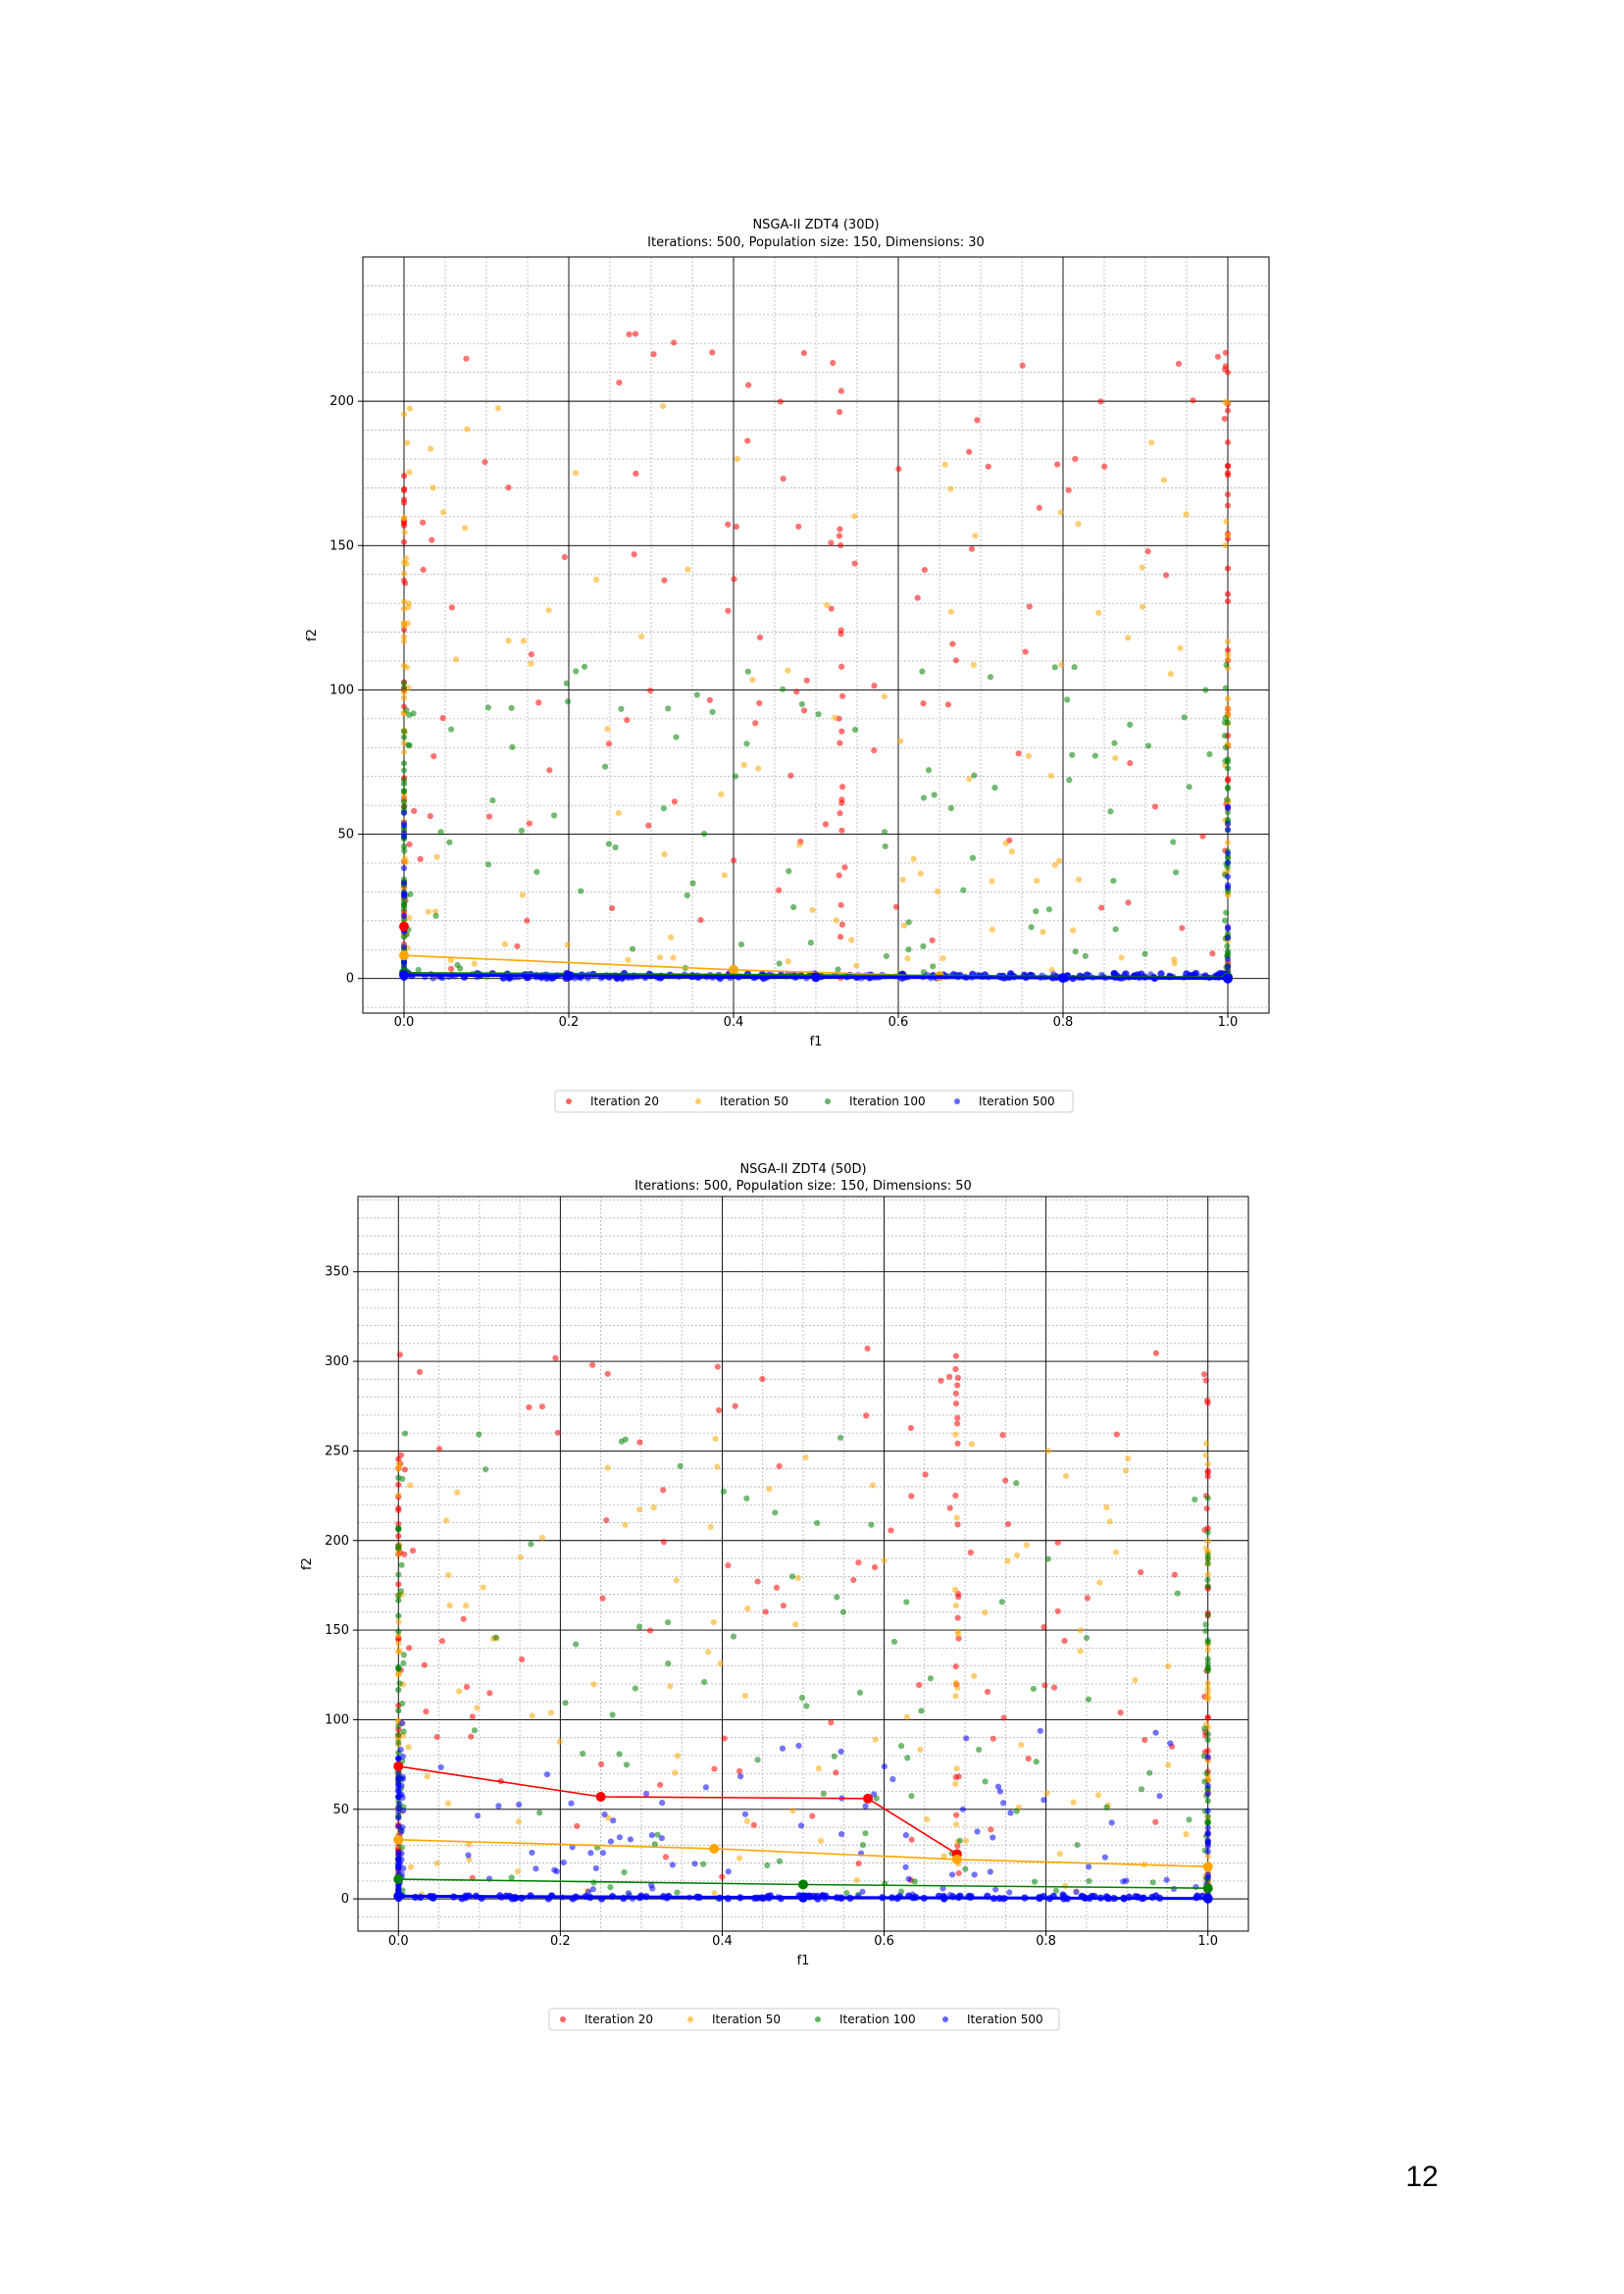  I want to click on legend-label: Iteration 20, so click(618, 2019).